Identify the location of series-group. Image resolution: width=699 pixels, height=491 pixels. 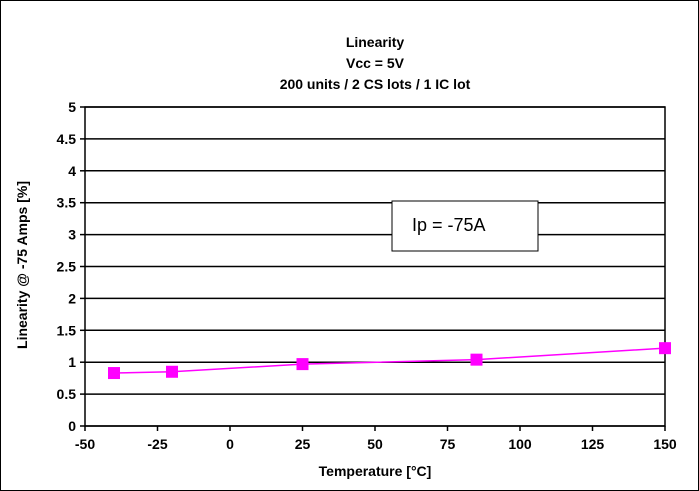
(389, 361).